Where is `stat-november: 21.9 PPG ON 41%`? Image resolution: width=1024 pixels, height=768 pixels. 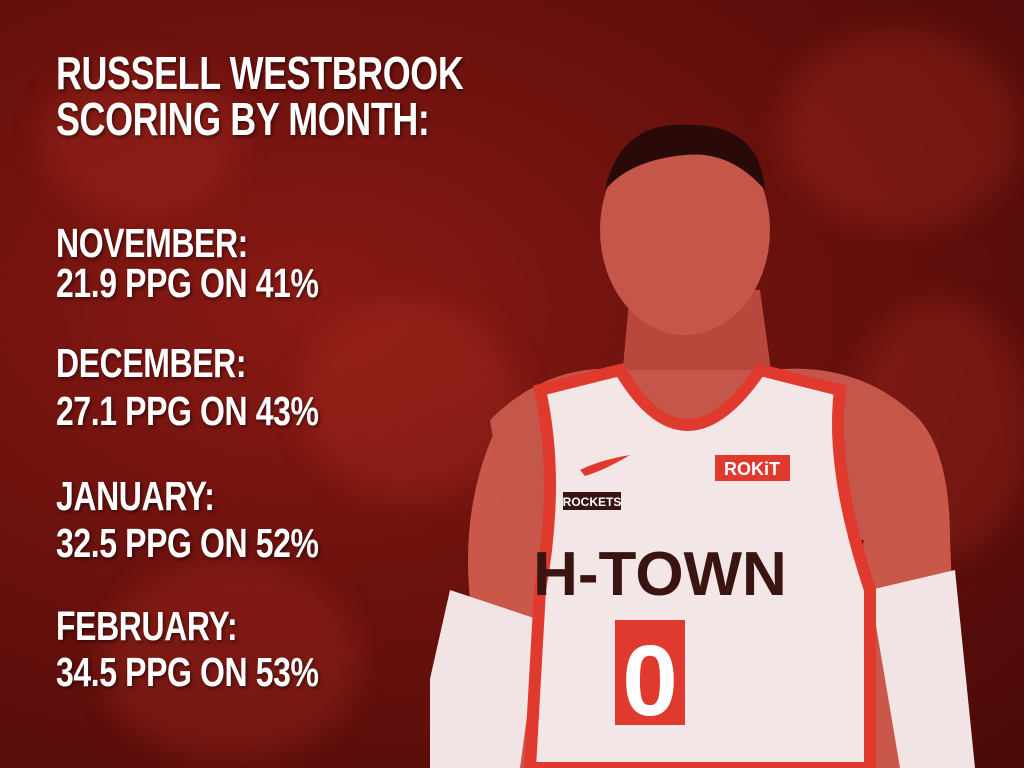 stat-november: 21.9 PPG ON 41% is located at coordinates (187, 283).